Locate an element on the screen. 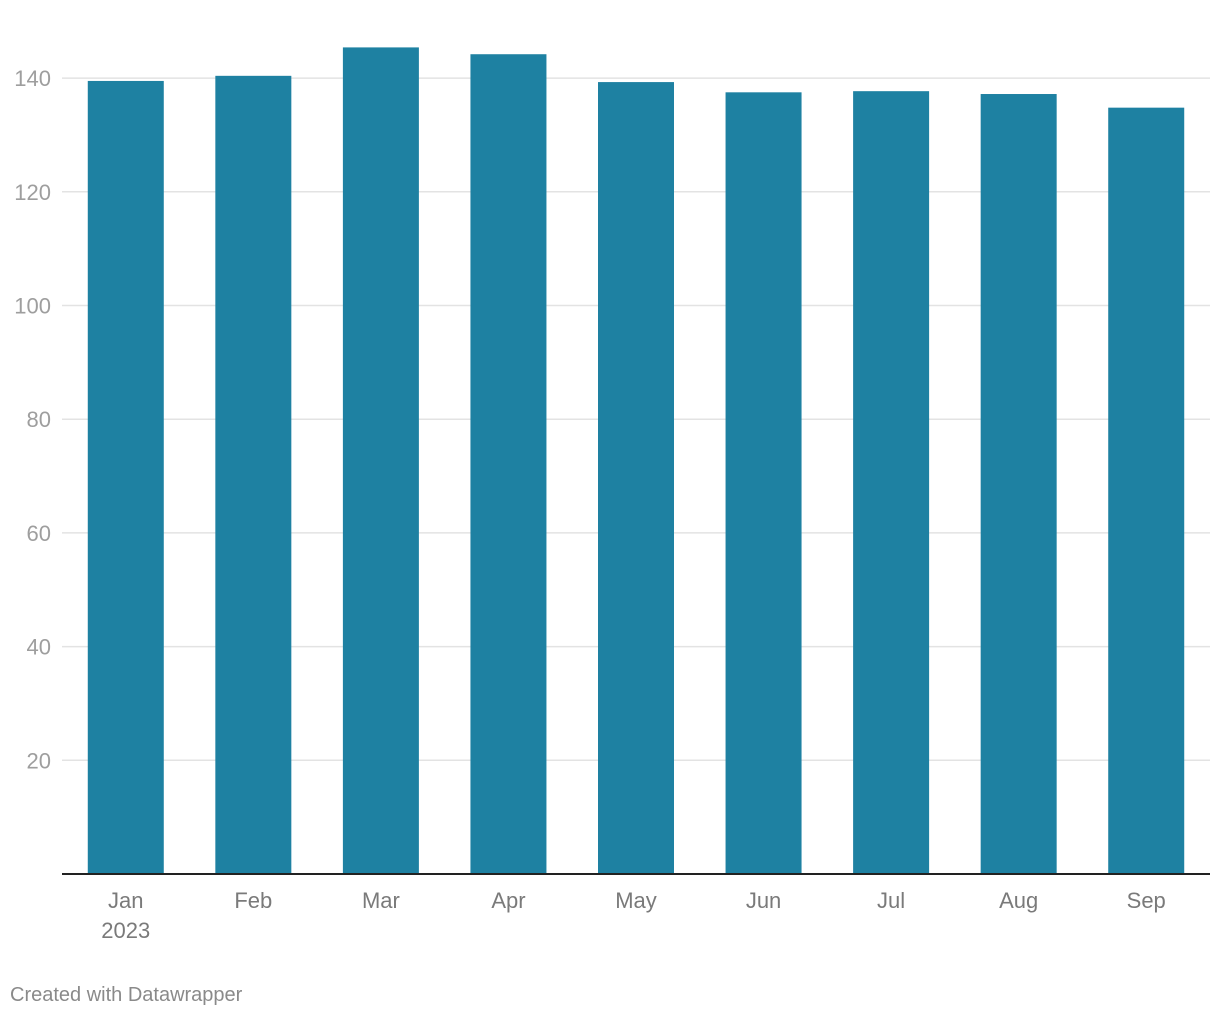 The height and width of the screenshot is (1020, 1220). x-tick-label: Jul is located at coordinates (891, 900).